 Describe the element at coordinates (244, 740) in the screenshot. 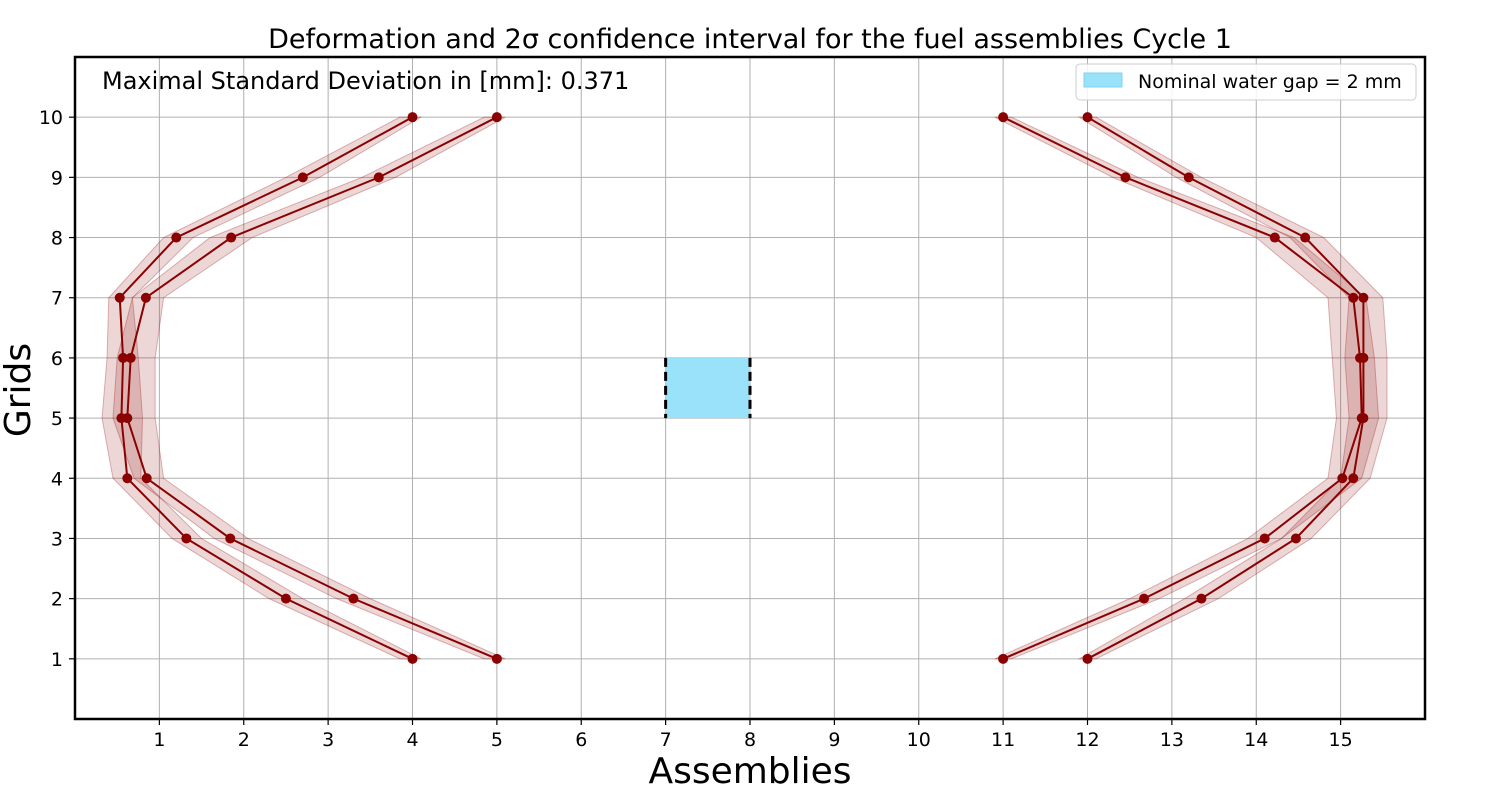

I see `x-tick-label: 2` at that location.